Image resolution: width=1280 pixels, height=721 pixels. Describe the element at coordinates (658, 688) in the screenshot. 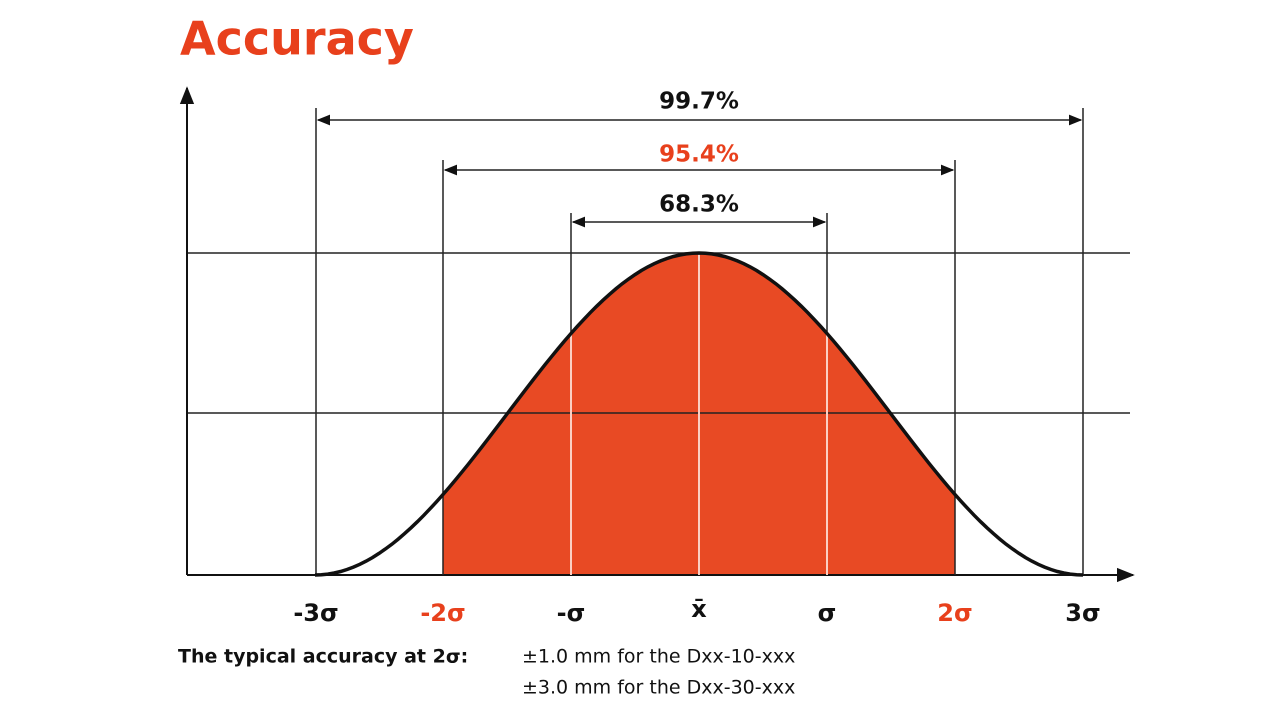

I see `note-line: ±3.0 mm for the Dxx-30-xxx` at that location.